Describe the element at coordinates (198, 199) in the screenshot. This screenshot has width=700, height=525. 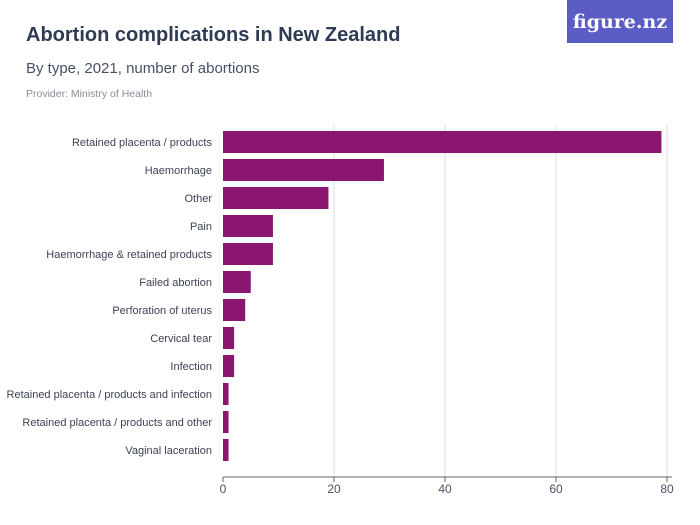
I see `category-label: Other` at that location.